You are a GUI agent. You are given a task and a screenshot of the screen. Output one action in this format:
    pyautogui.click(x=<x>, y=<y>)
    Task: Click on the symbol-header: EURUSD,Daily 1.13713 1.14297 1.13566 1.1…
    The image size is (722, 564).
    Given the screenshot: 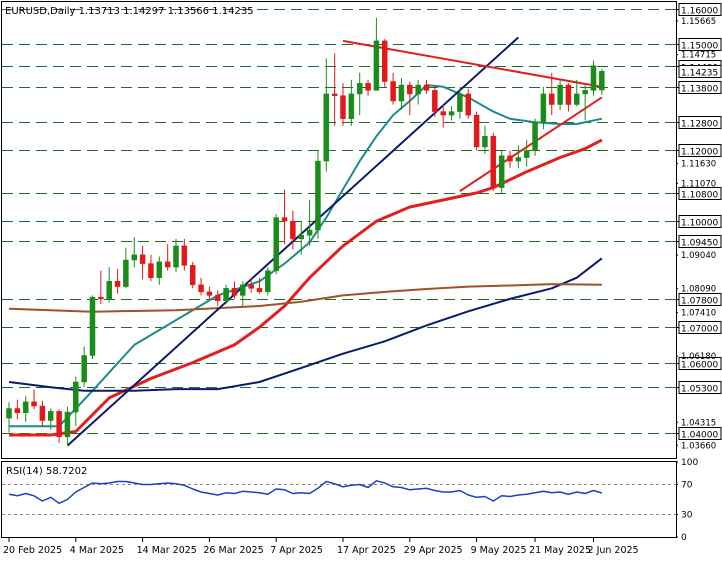 What is the action you would take?
    pyautogui.click(x=129, y=11)
    